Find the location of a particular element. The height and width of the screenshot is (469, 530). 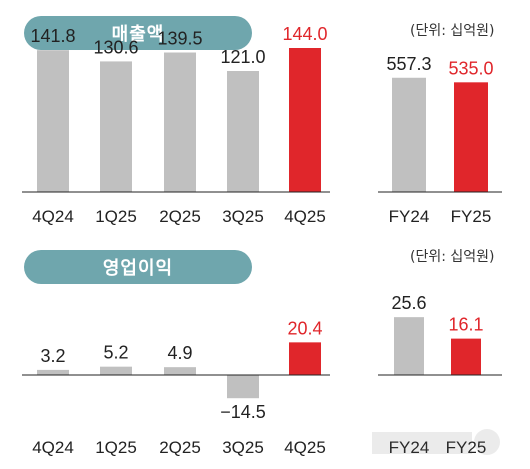

revenue-quarterly-bar-1q25 is located at coordinates (116, 127).